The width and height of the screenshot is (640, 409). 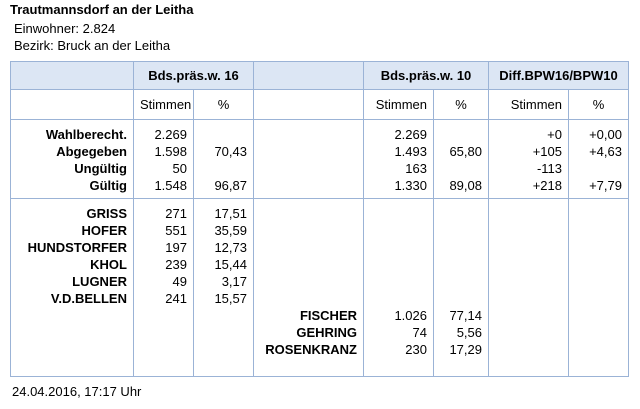 I want to click on cell-value: 49, so click(x=163, y=281).